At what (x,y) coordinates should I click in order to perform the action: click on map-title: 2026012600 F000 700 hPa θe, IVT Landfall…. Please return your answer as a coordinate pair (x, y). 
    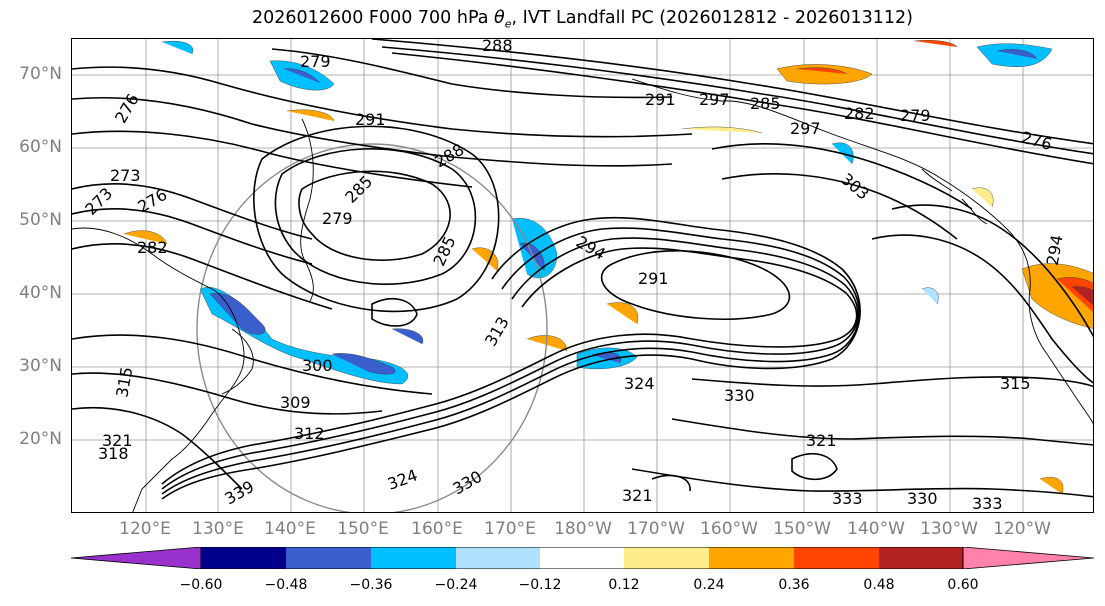
    Looking at the image, I should click on (552, 19).